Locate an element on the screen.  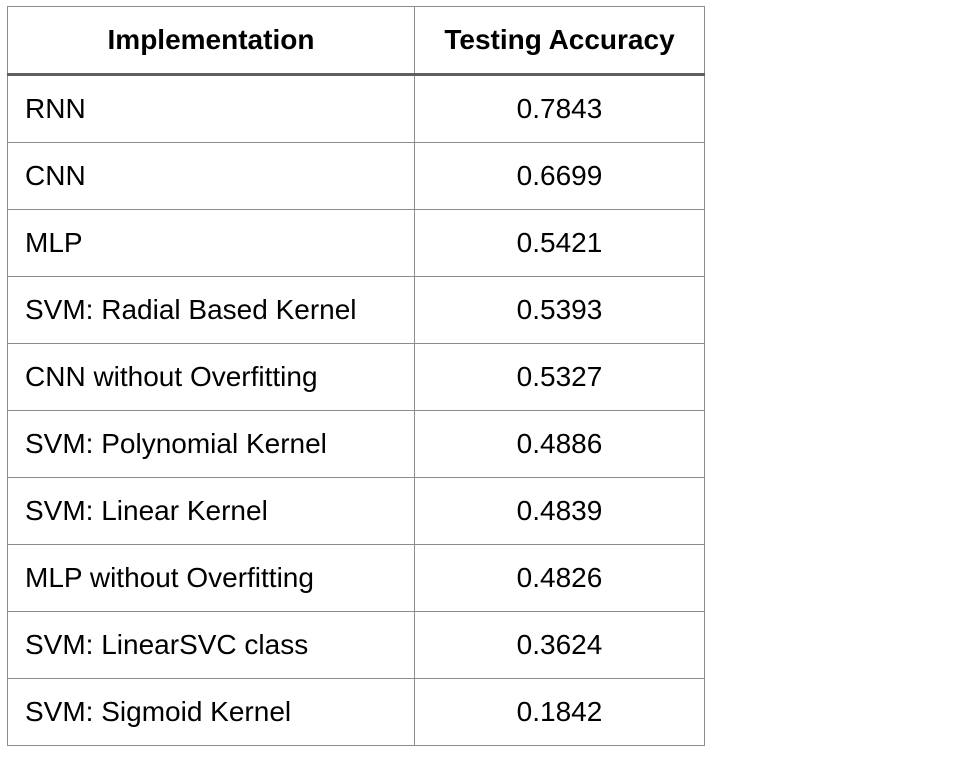
implementation-cell: CNN is located at coordinates (211, 176).